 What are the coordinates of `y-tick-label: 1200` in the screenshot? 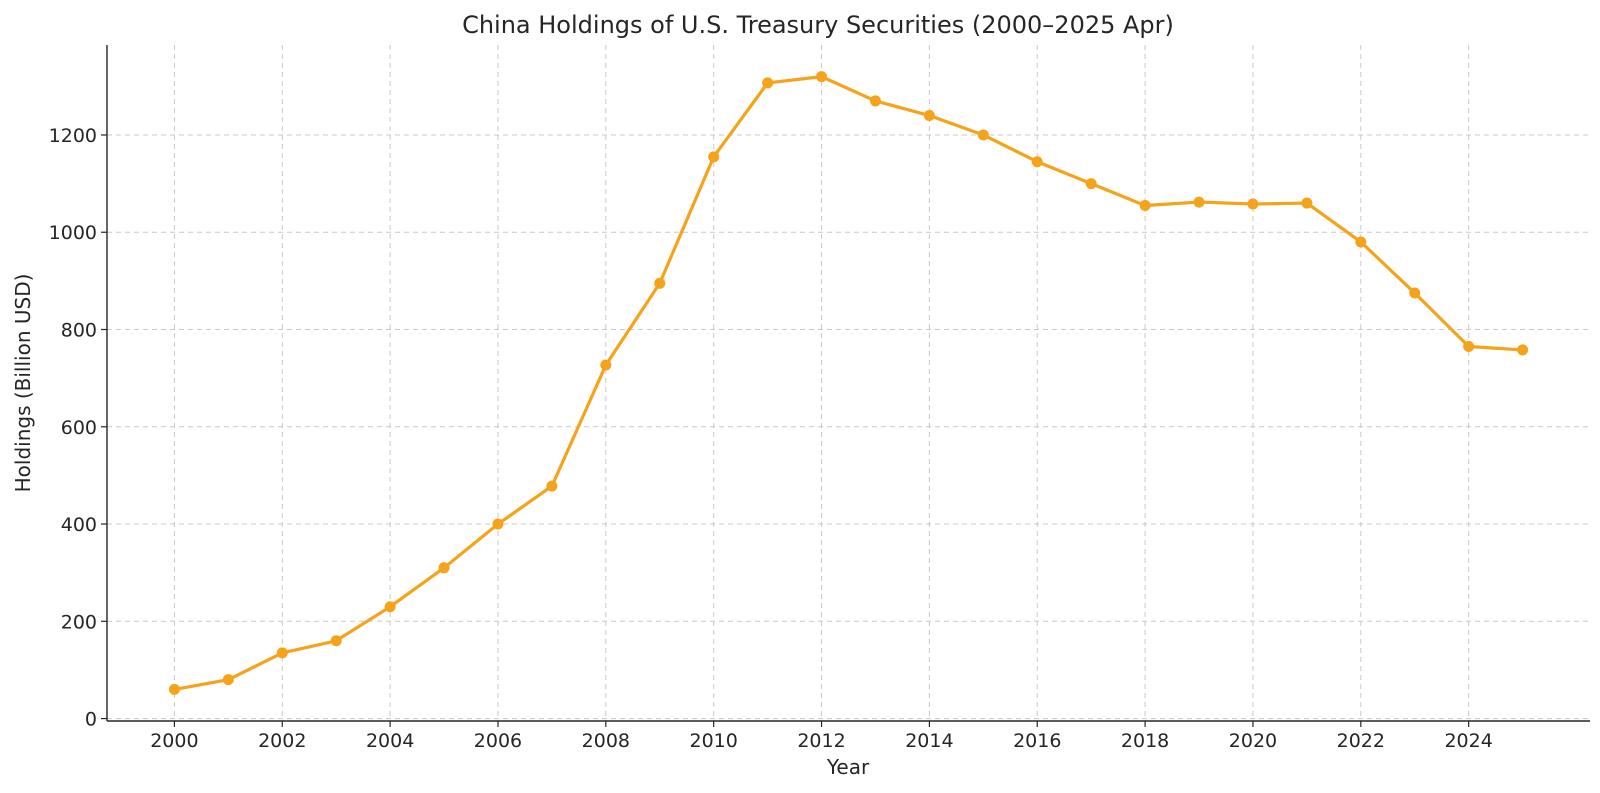 It's located at (73, 136).